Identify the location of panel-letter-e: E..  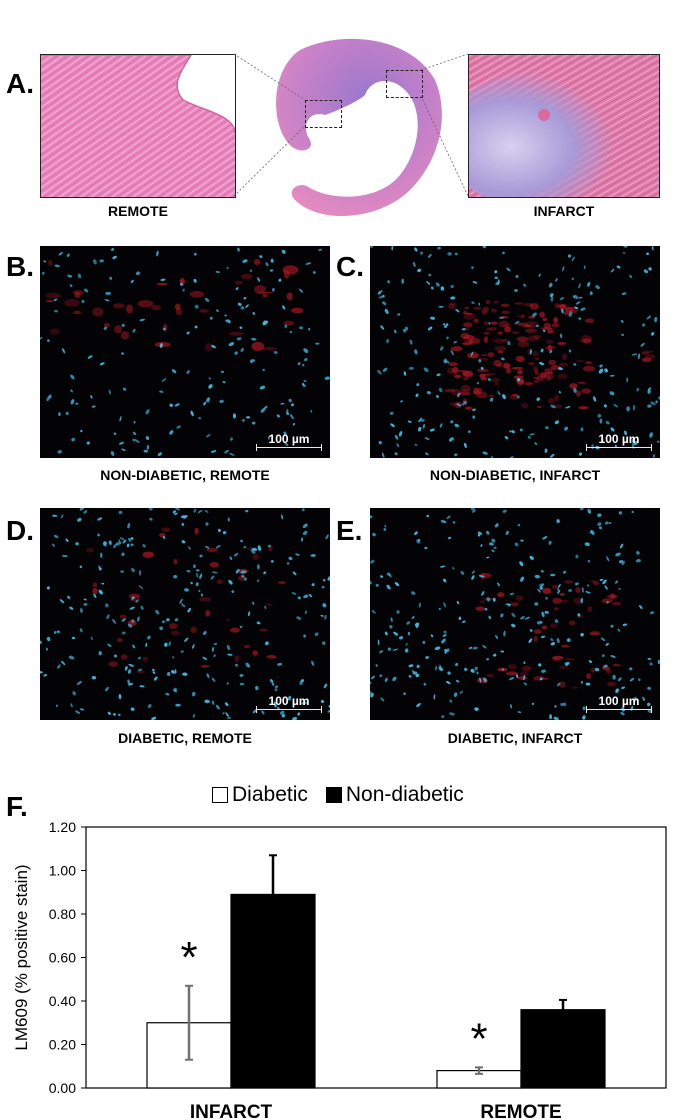
(349, 530).